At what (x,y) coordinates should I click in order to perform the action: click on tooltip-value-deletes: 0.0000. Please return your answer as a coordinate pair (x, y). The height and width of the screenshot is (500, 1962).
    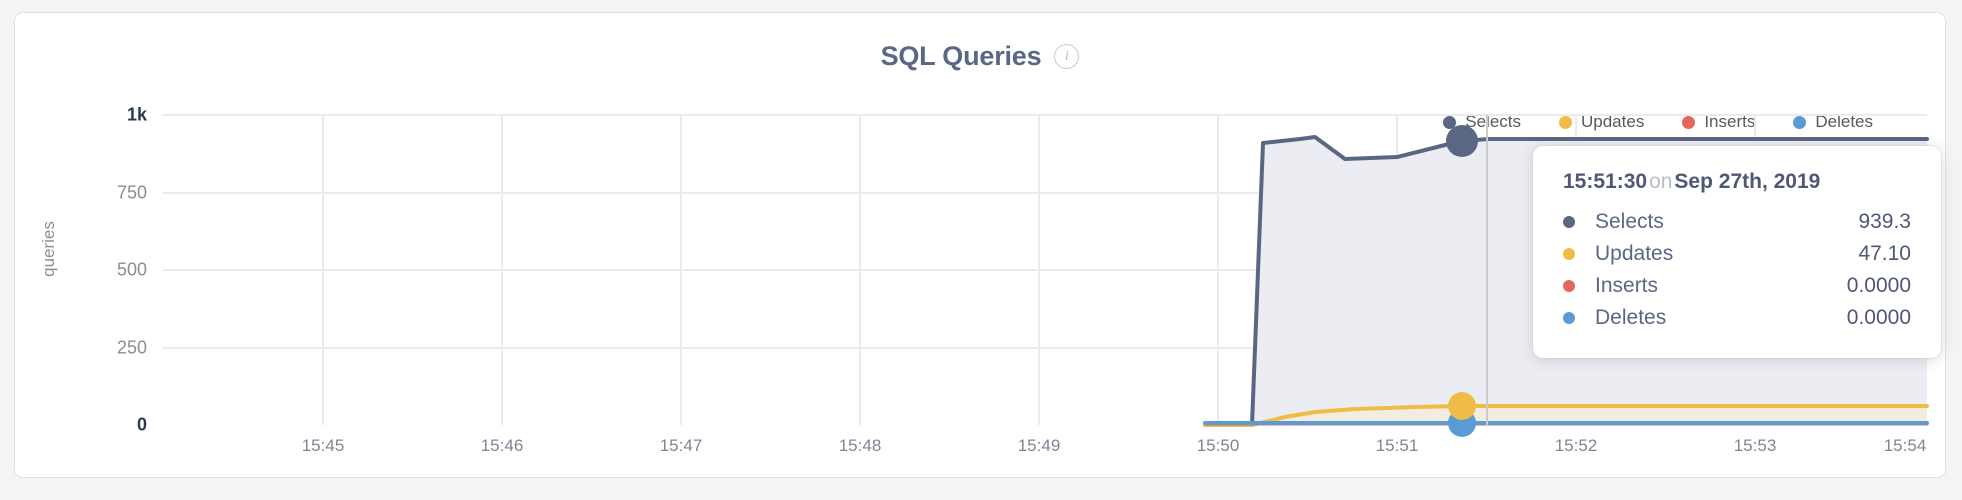
    Looking at the image, I should click on (1878, 317).